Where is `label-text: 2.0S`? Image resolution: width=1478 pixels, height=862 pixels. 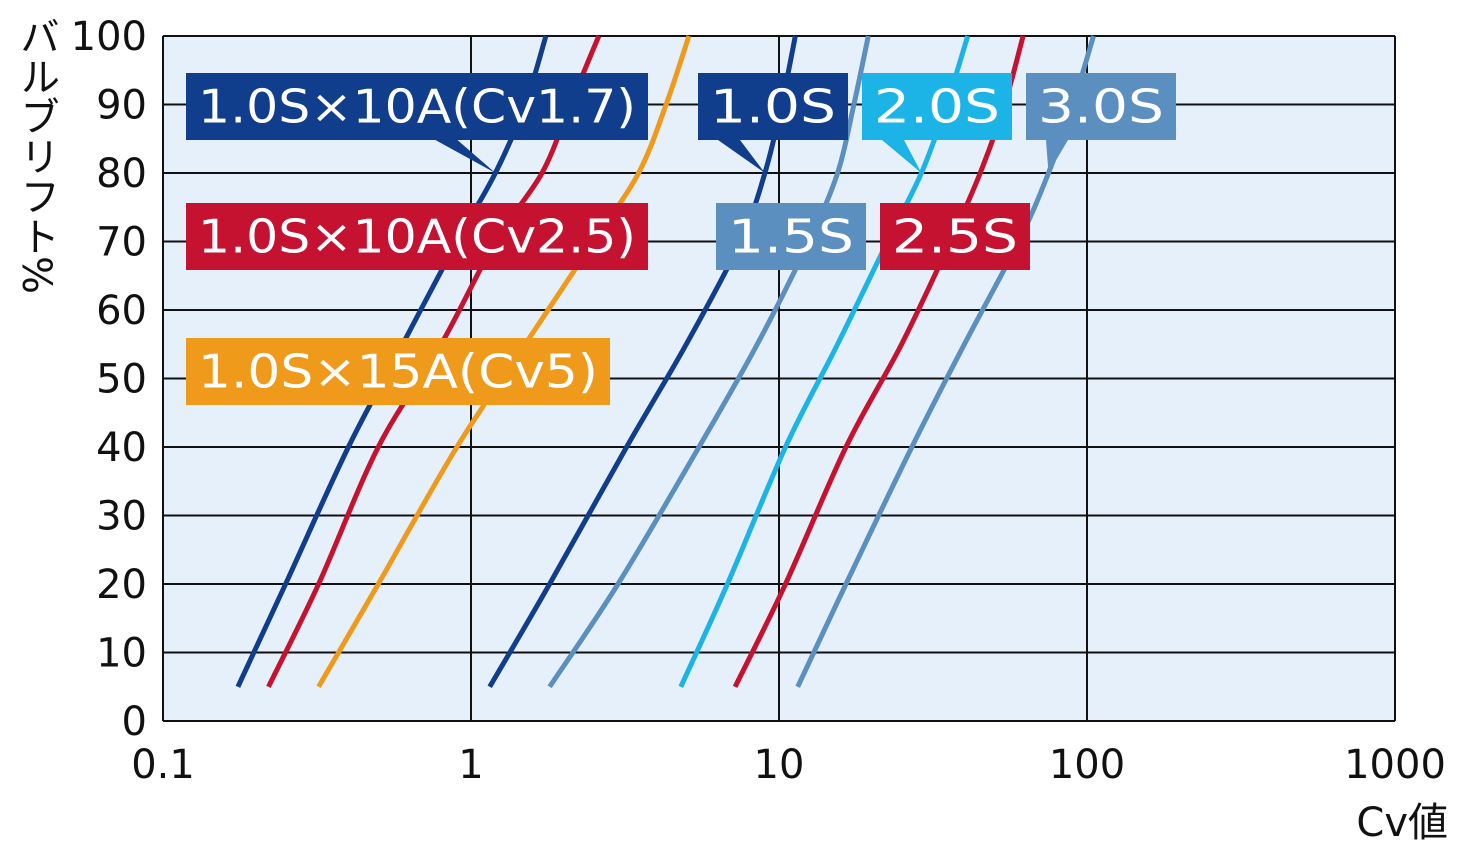 label-text: 2.0S is located at coordinates (937, 107).